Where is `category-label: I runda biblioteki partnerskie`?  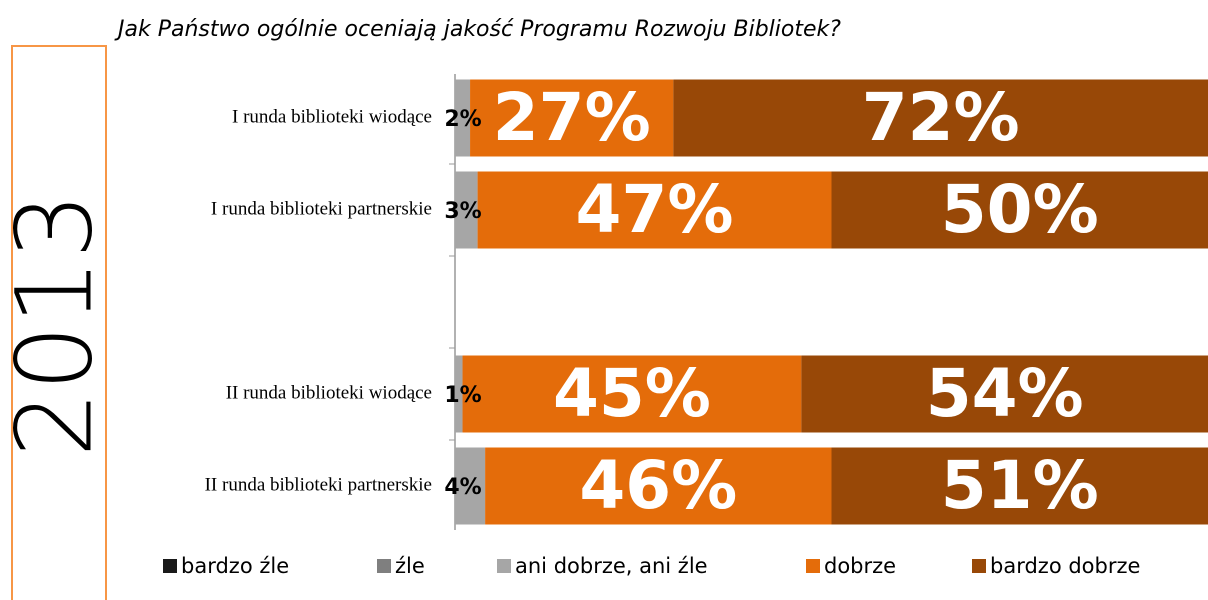
category-label: I runda biblioteki partnerskie is located at coordinates (321, 208).